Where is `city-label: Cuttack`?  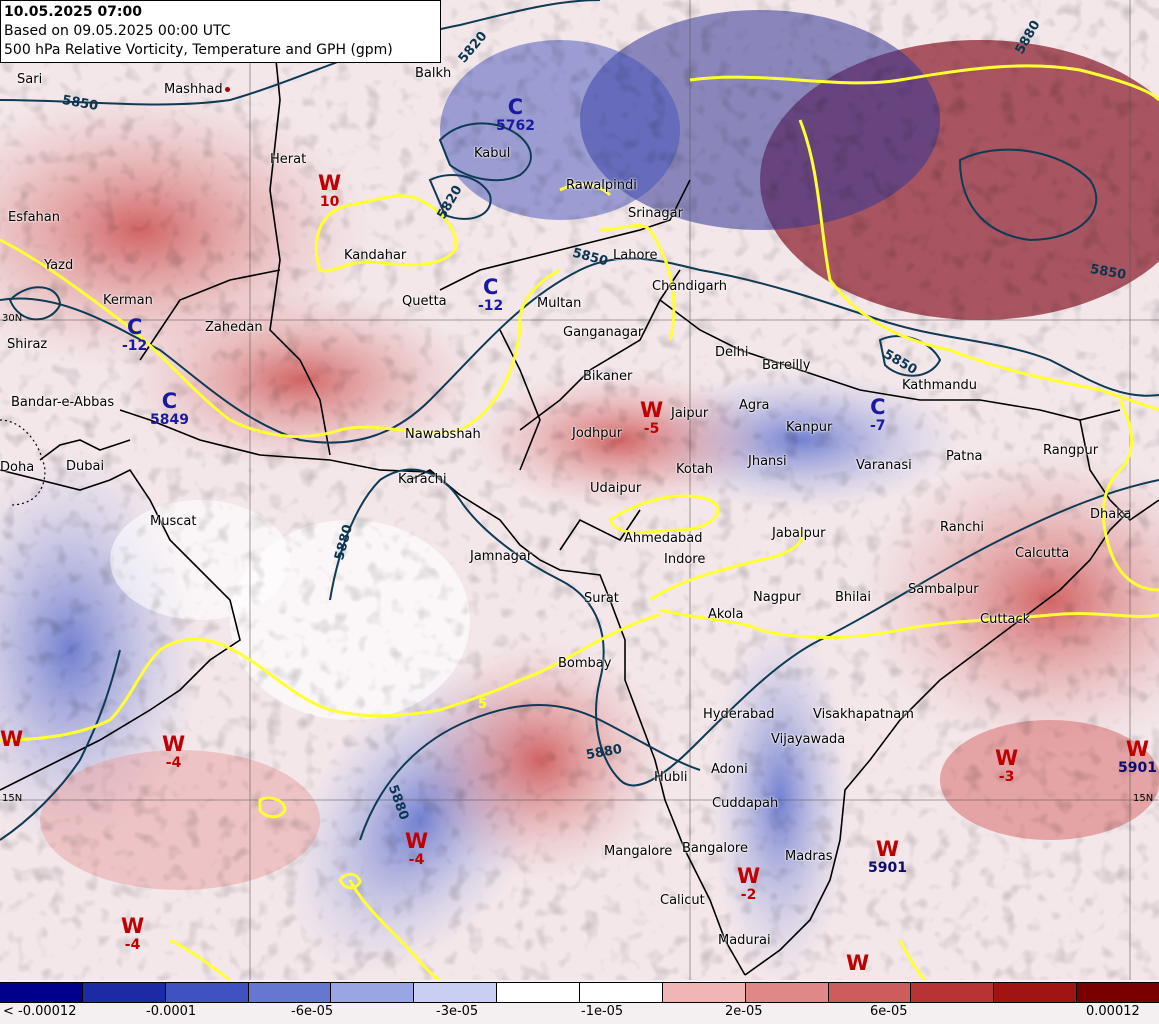
city-label: Cuttack is located at coordinates (1005, 619).